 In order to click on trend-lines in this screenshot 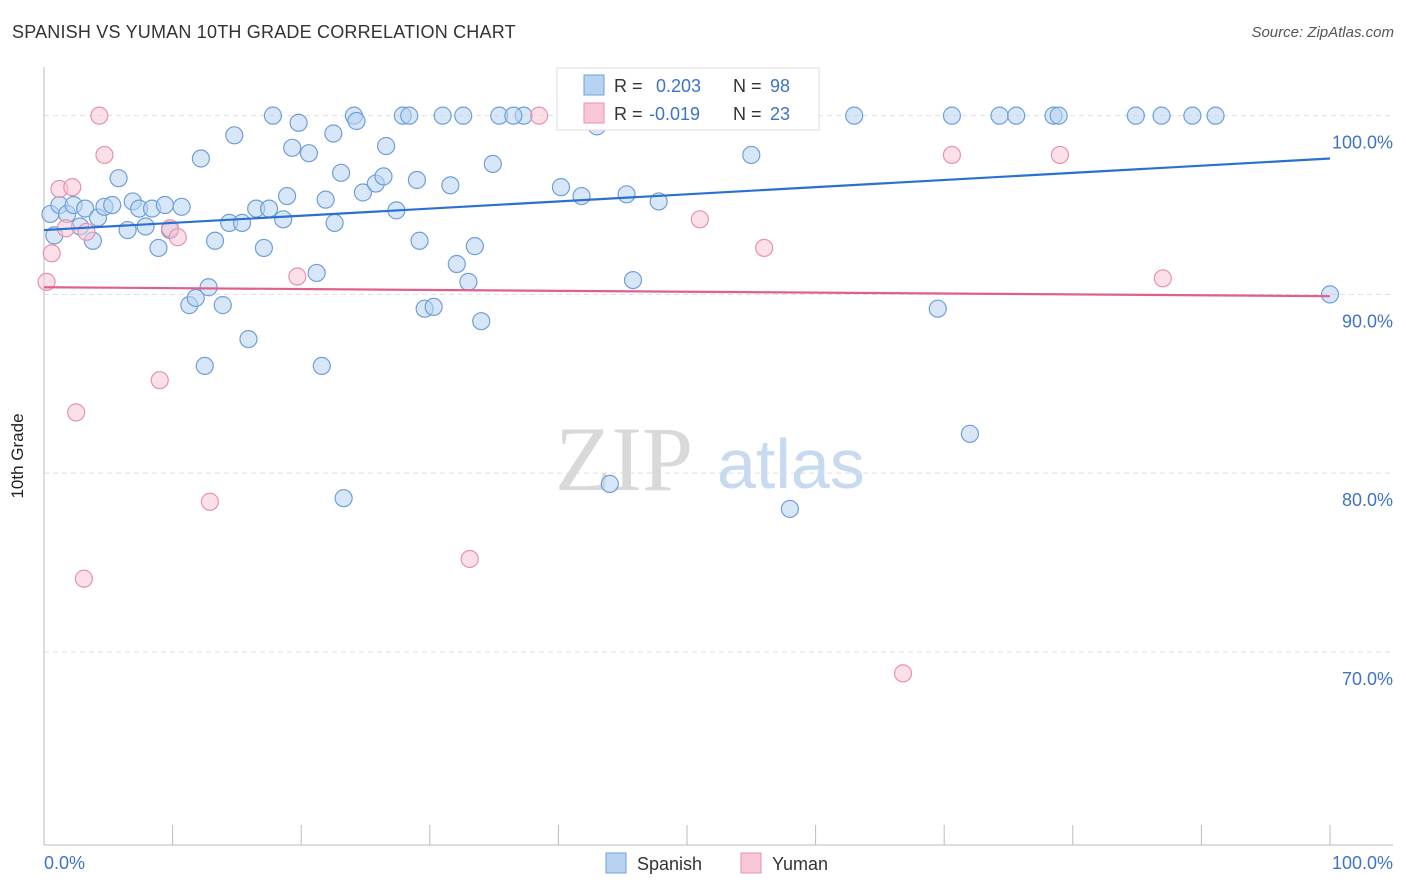, I will do `click(687, 227)`.